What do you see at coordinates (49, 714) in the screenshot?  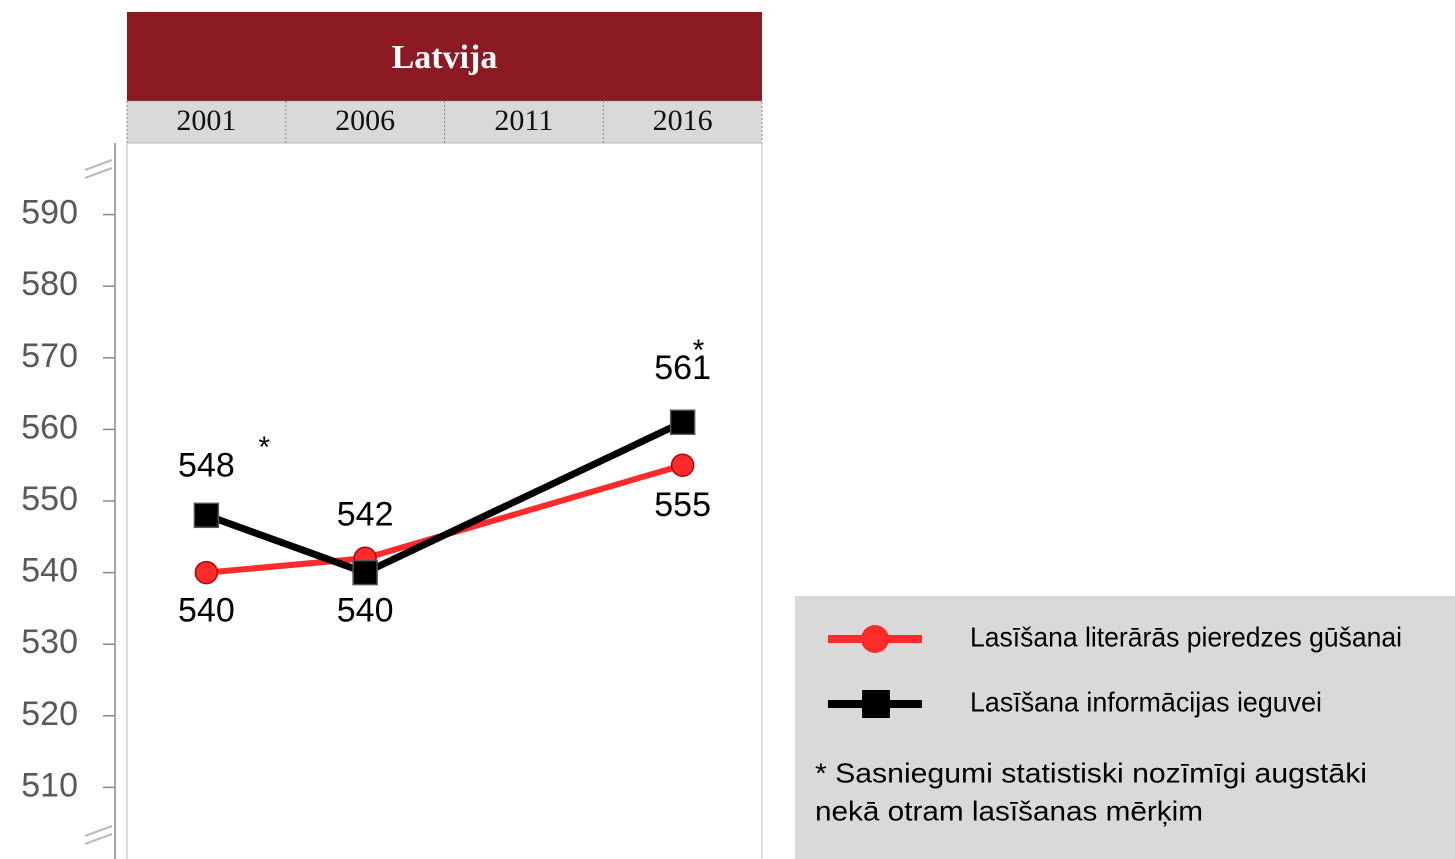 I see `y-tick-label: 520` at bounding box center [49, 714].